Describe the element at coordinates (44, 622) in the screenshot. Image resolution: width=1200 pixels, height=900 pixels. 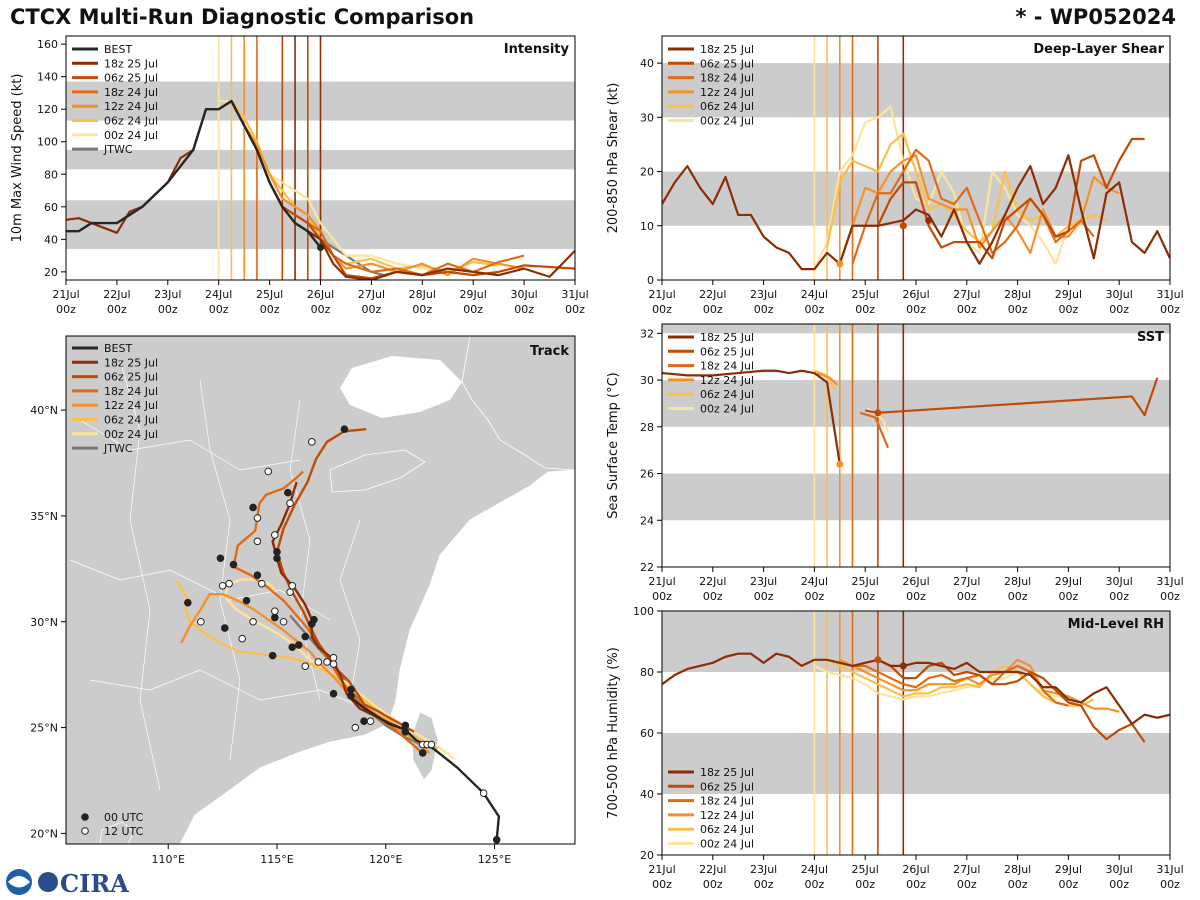
I see `track-ytick-label: 30°N` at that location.